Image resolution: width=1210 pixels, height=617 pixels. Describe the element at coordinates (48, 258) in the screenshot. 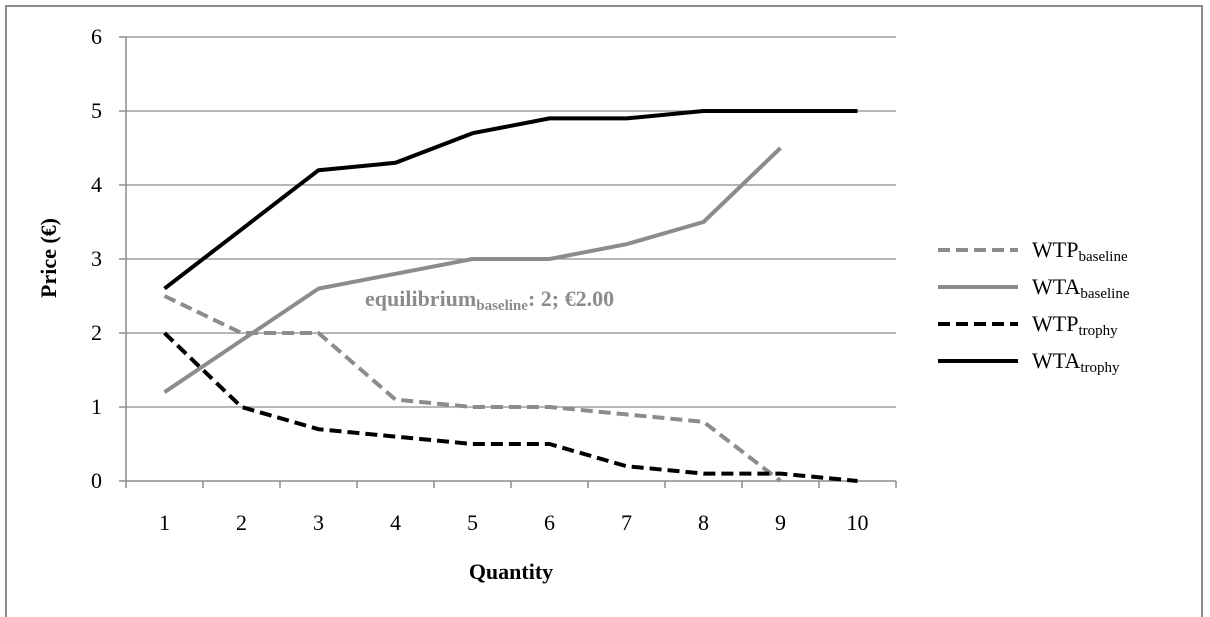

I see `y-axis-title: Price (€)` at that location.